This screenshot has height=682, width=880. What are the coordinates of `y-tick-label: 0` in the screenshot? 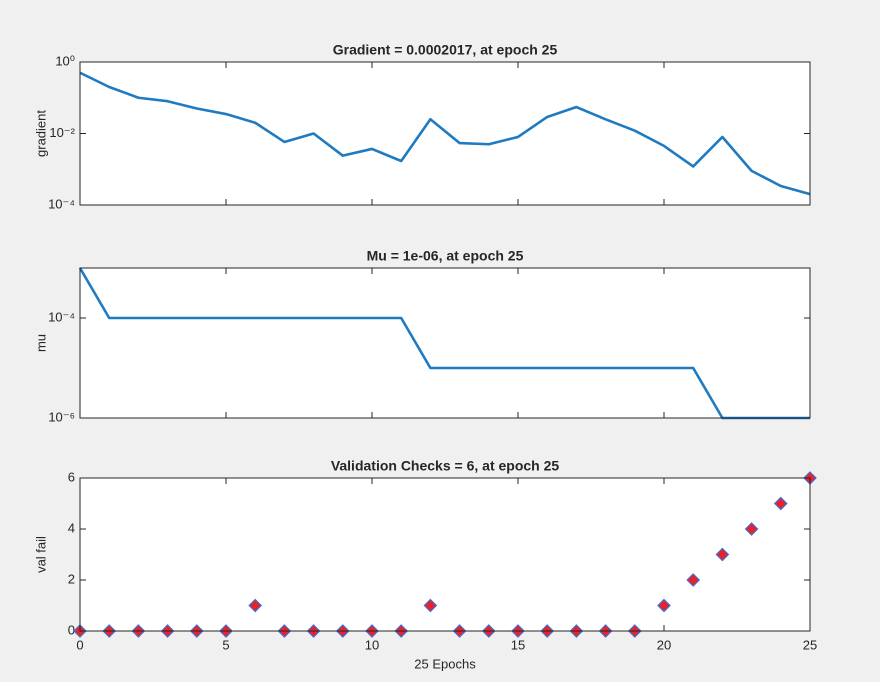 It's located at (71, 629).